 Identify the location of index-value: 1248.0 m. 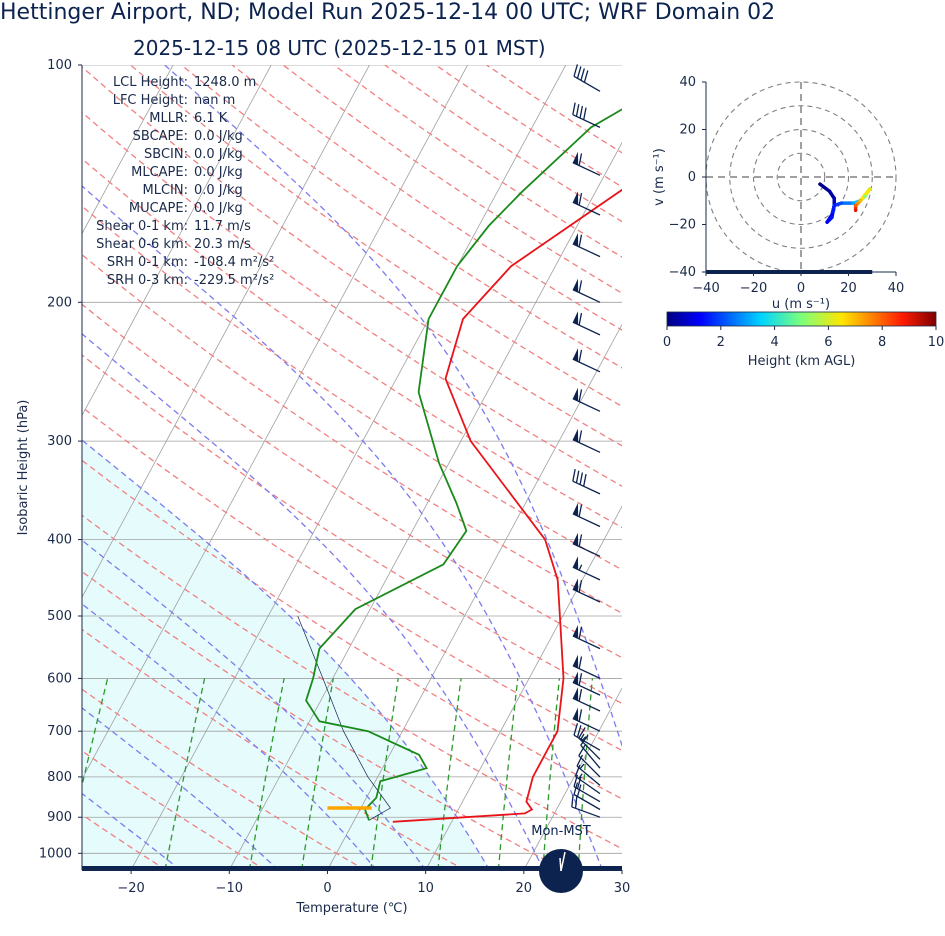
(225, 82).